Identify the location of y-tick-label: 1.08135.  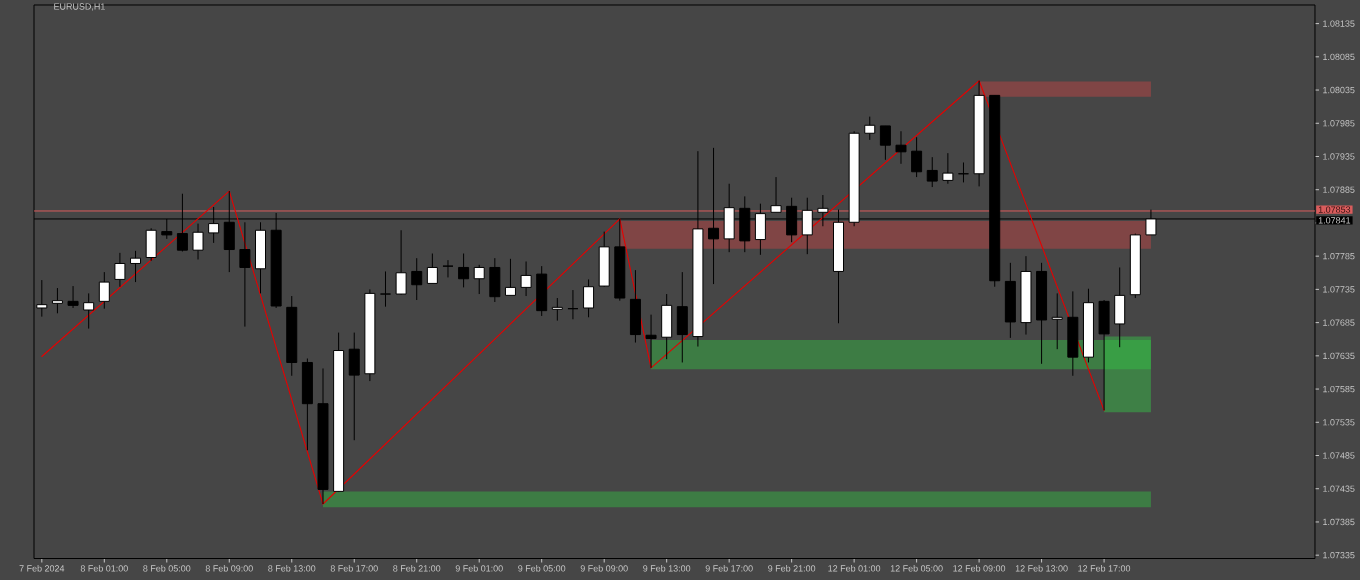
(1339, 23).